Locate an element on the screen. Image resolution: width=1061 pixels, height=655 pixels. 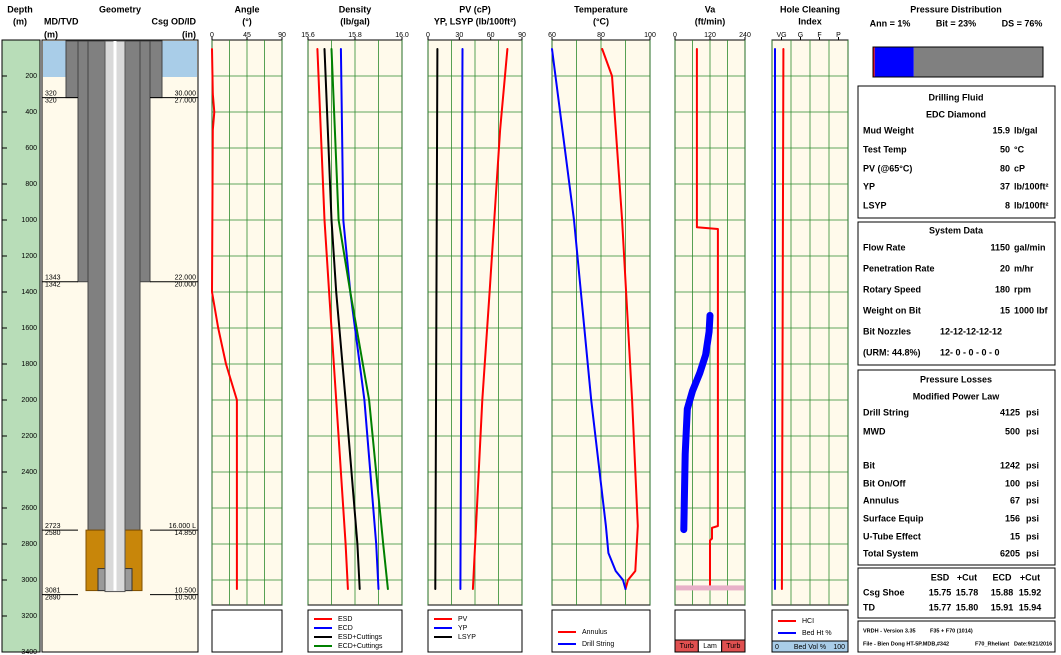
track-unit: Index is located at coordinates (810, 21).